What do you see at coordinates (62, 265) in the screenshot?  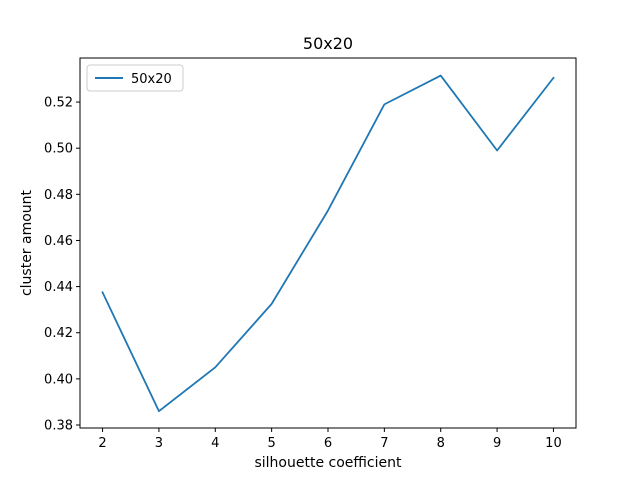 I see `y-axis-ticks: 0.38 0.40 0.42 0.44 0.46 0.48 0.50 0.52` at bounding box center [62, 265].